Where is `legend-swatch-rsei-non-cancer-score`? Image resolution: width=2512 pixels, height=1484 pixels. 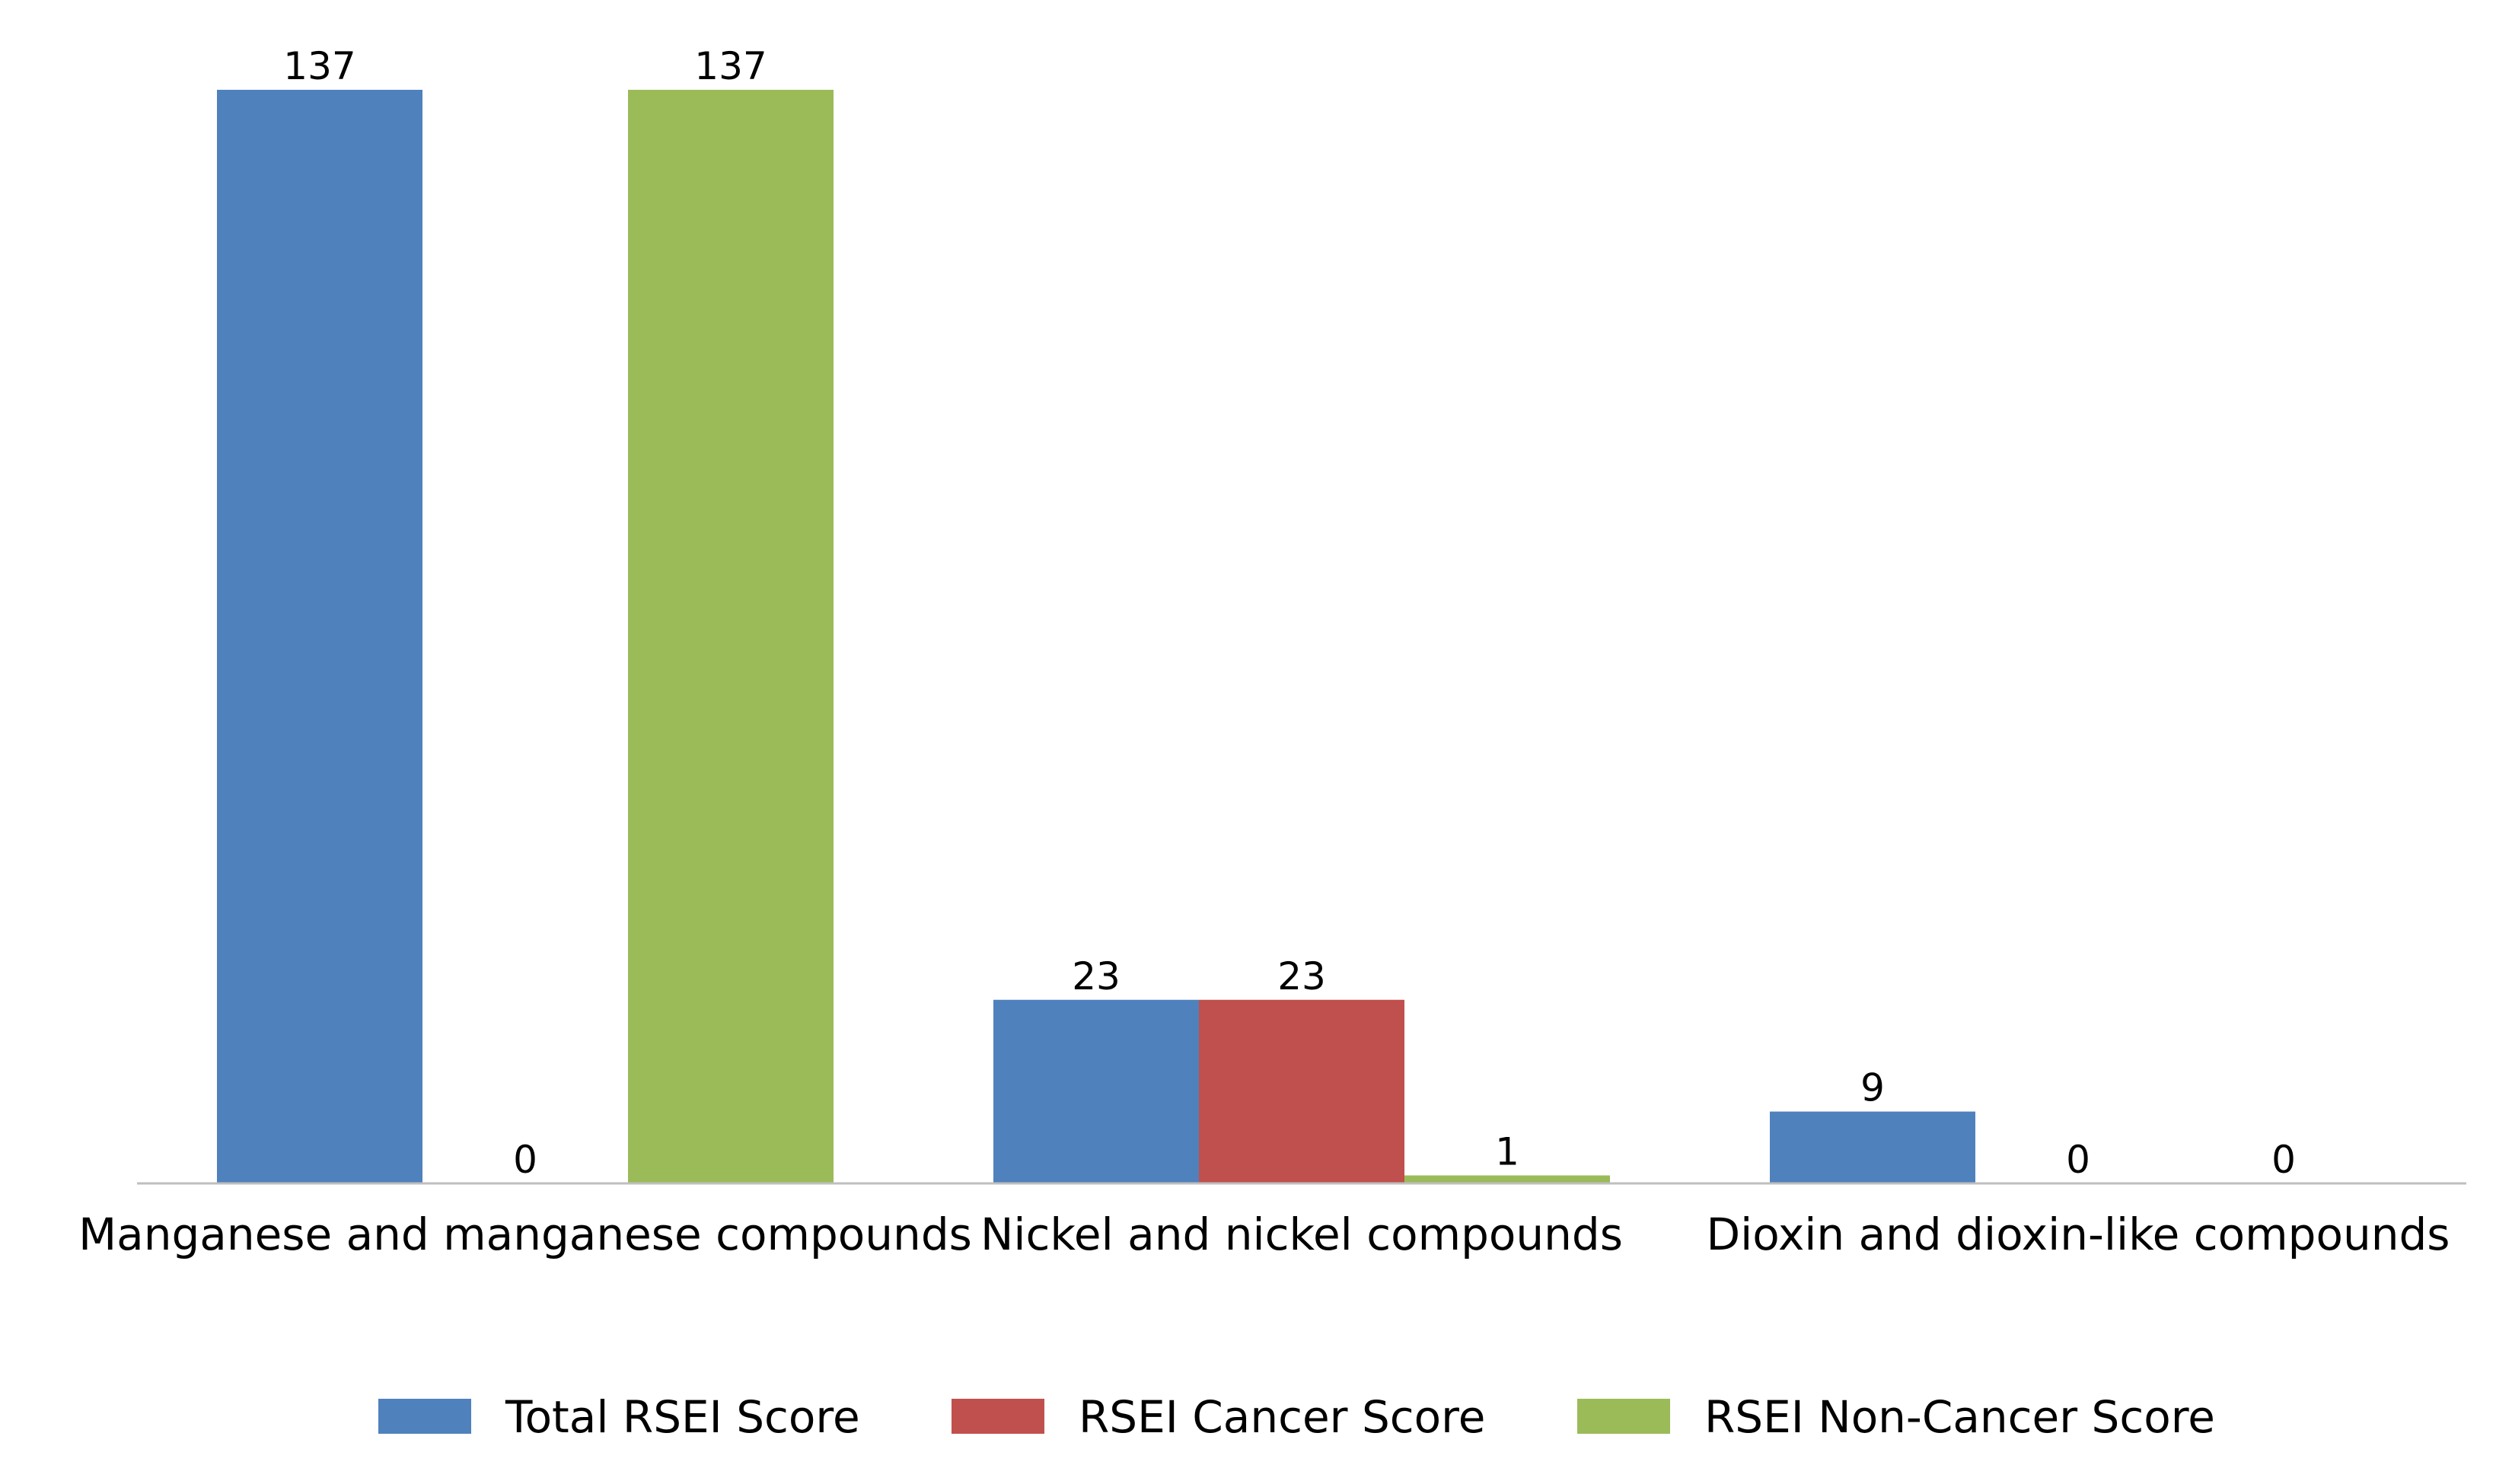 legend-swatch-rsei-non-cancer-score is located at coordinates (1623, 1416).